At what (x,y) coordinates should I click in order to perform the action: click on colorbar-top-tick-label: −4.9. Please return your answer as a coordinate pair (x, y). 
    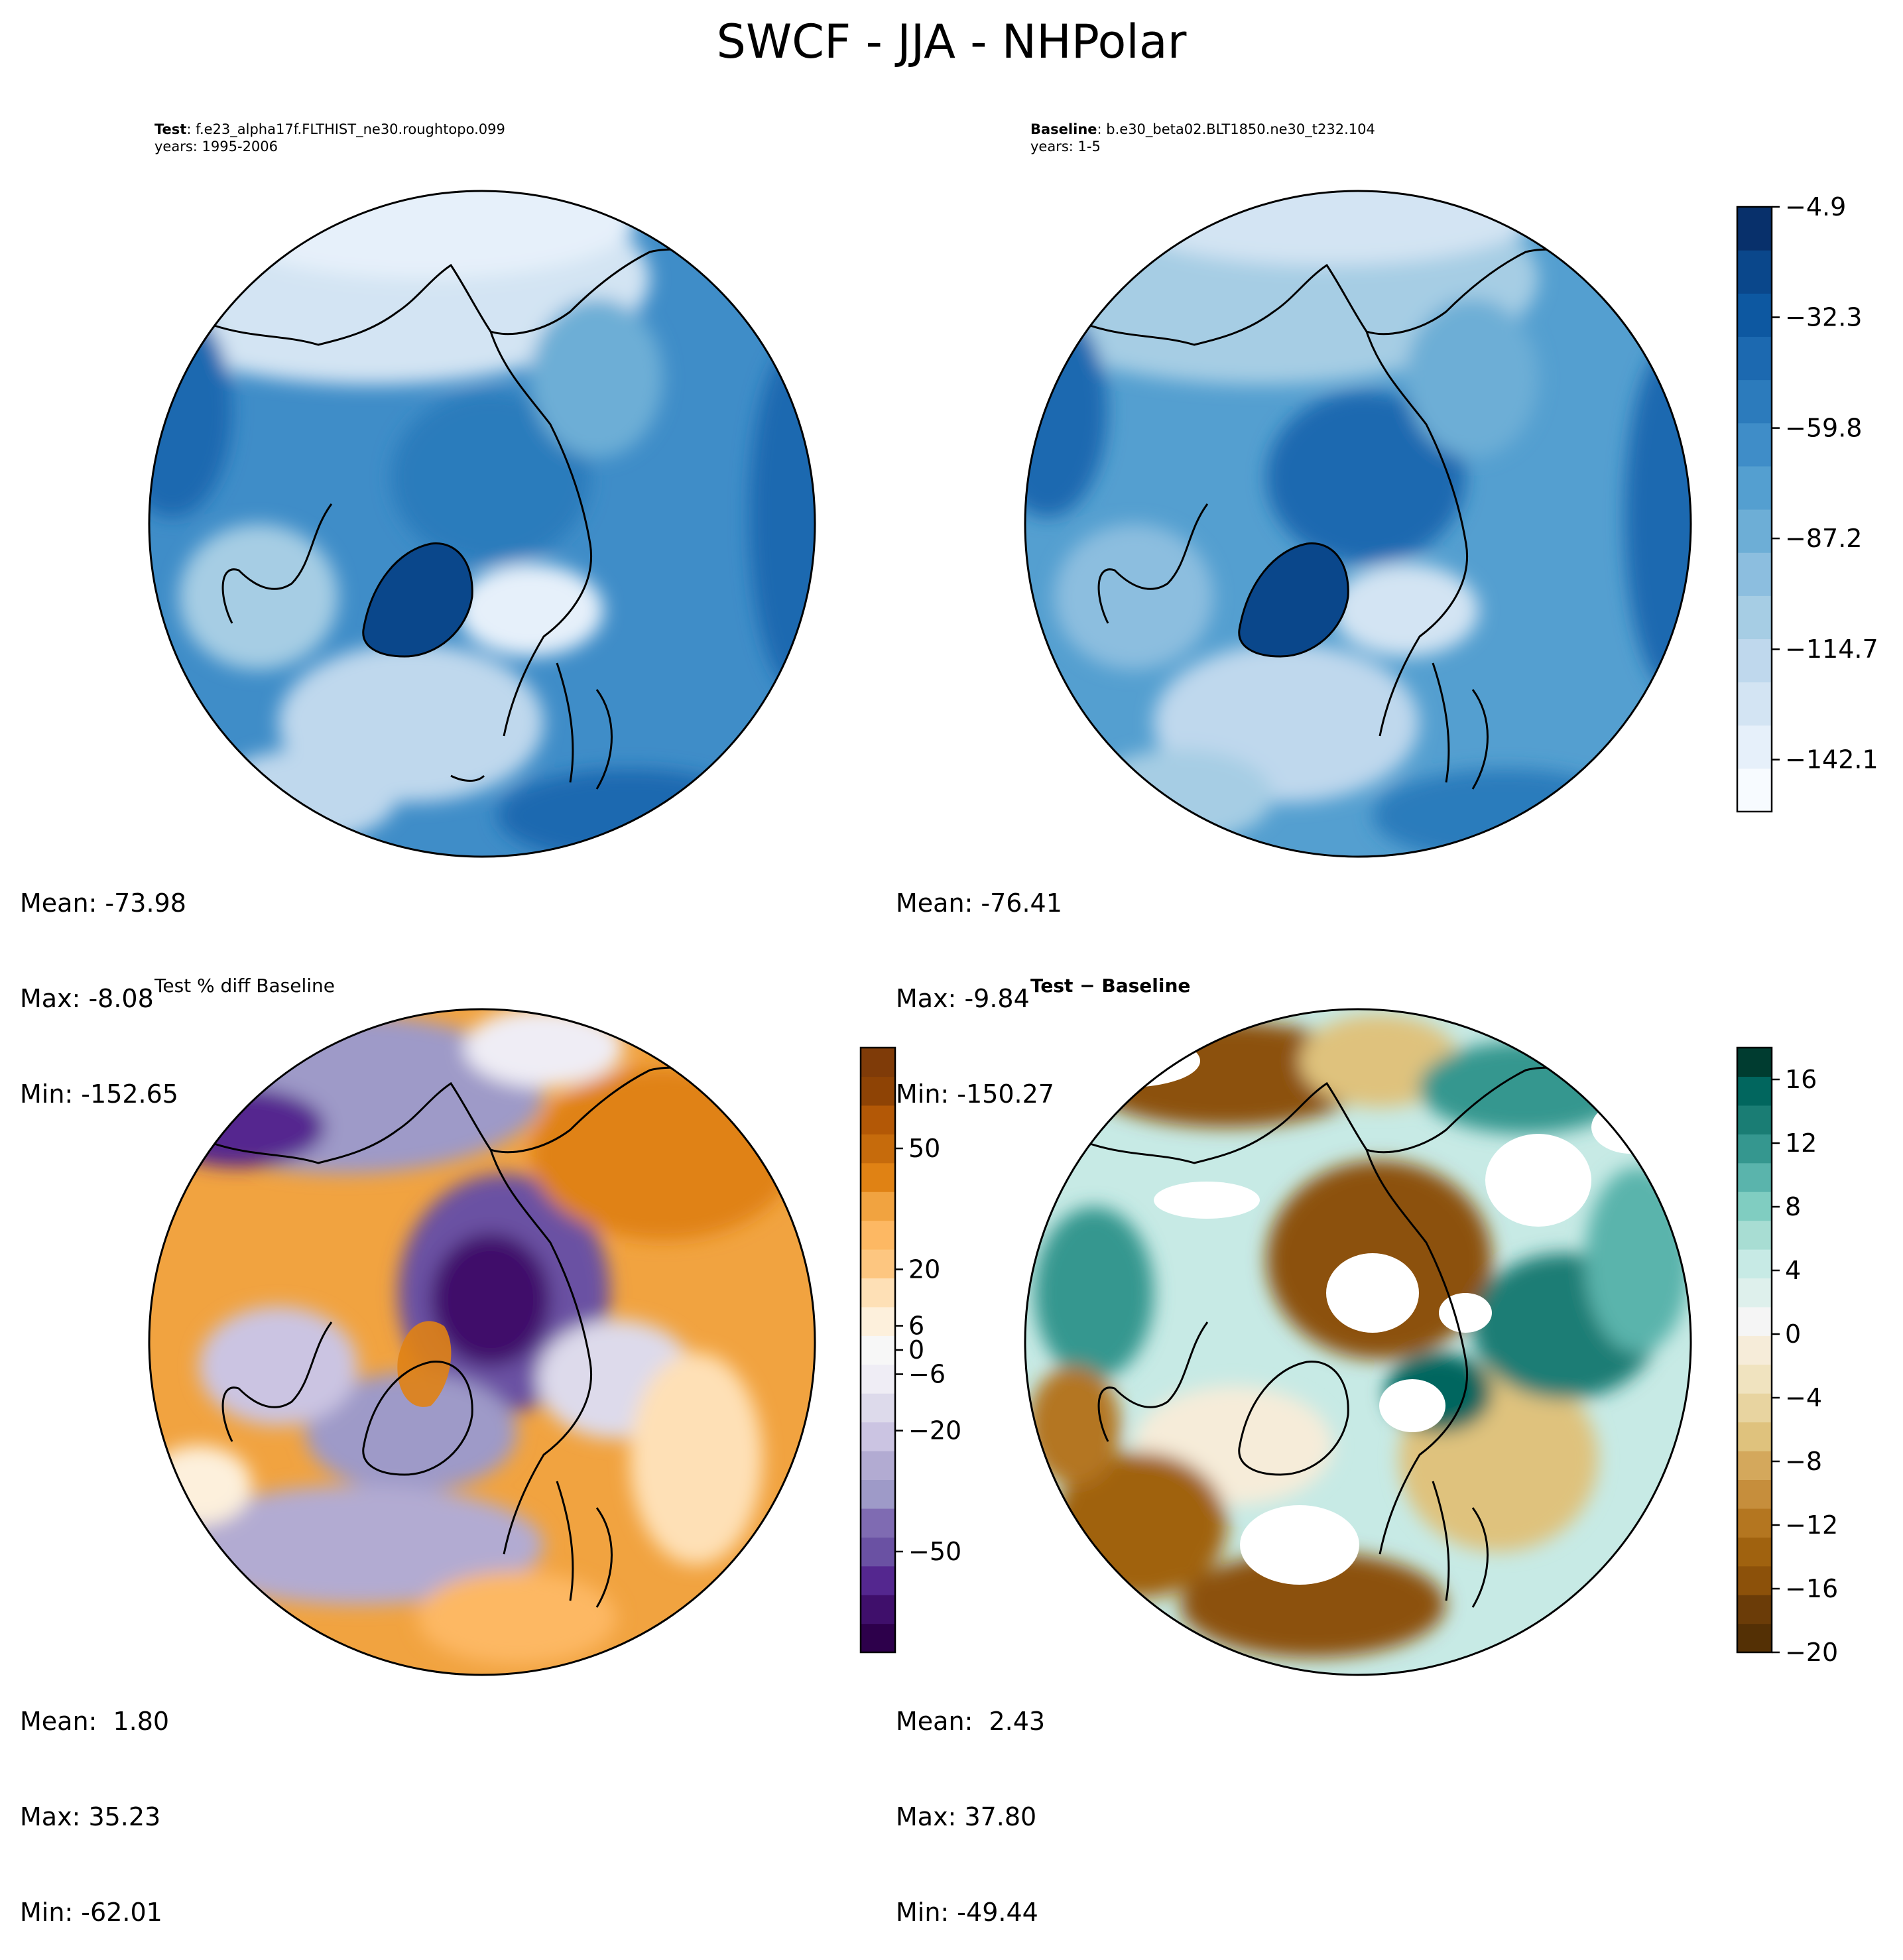
    Looking at the image, I should click on (1815, 207).